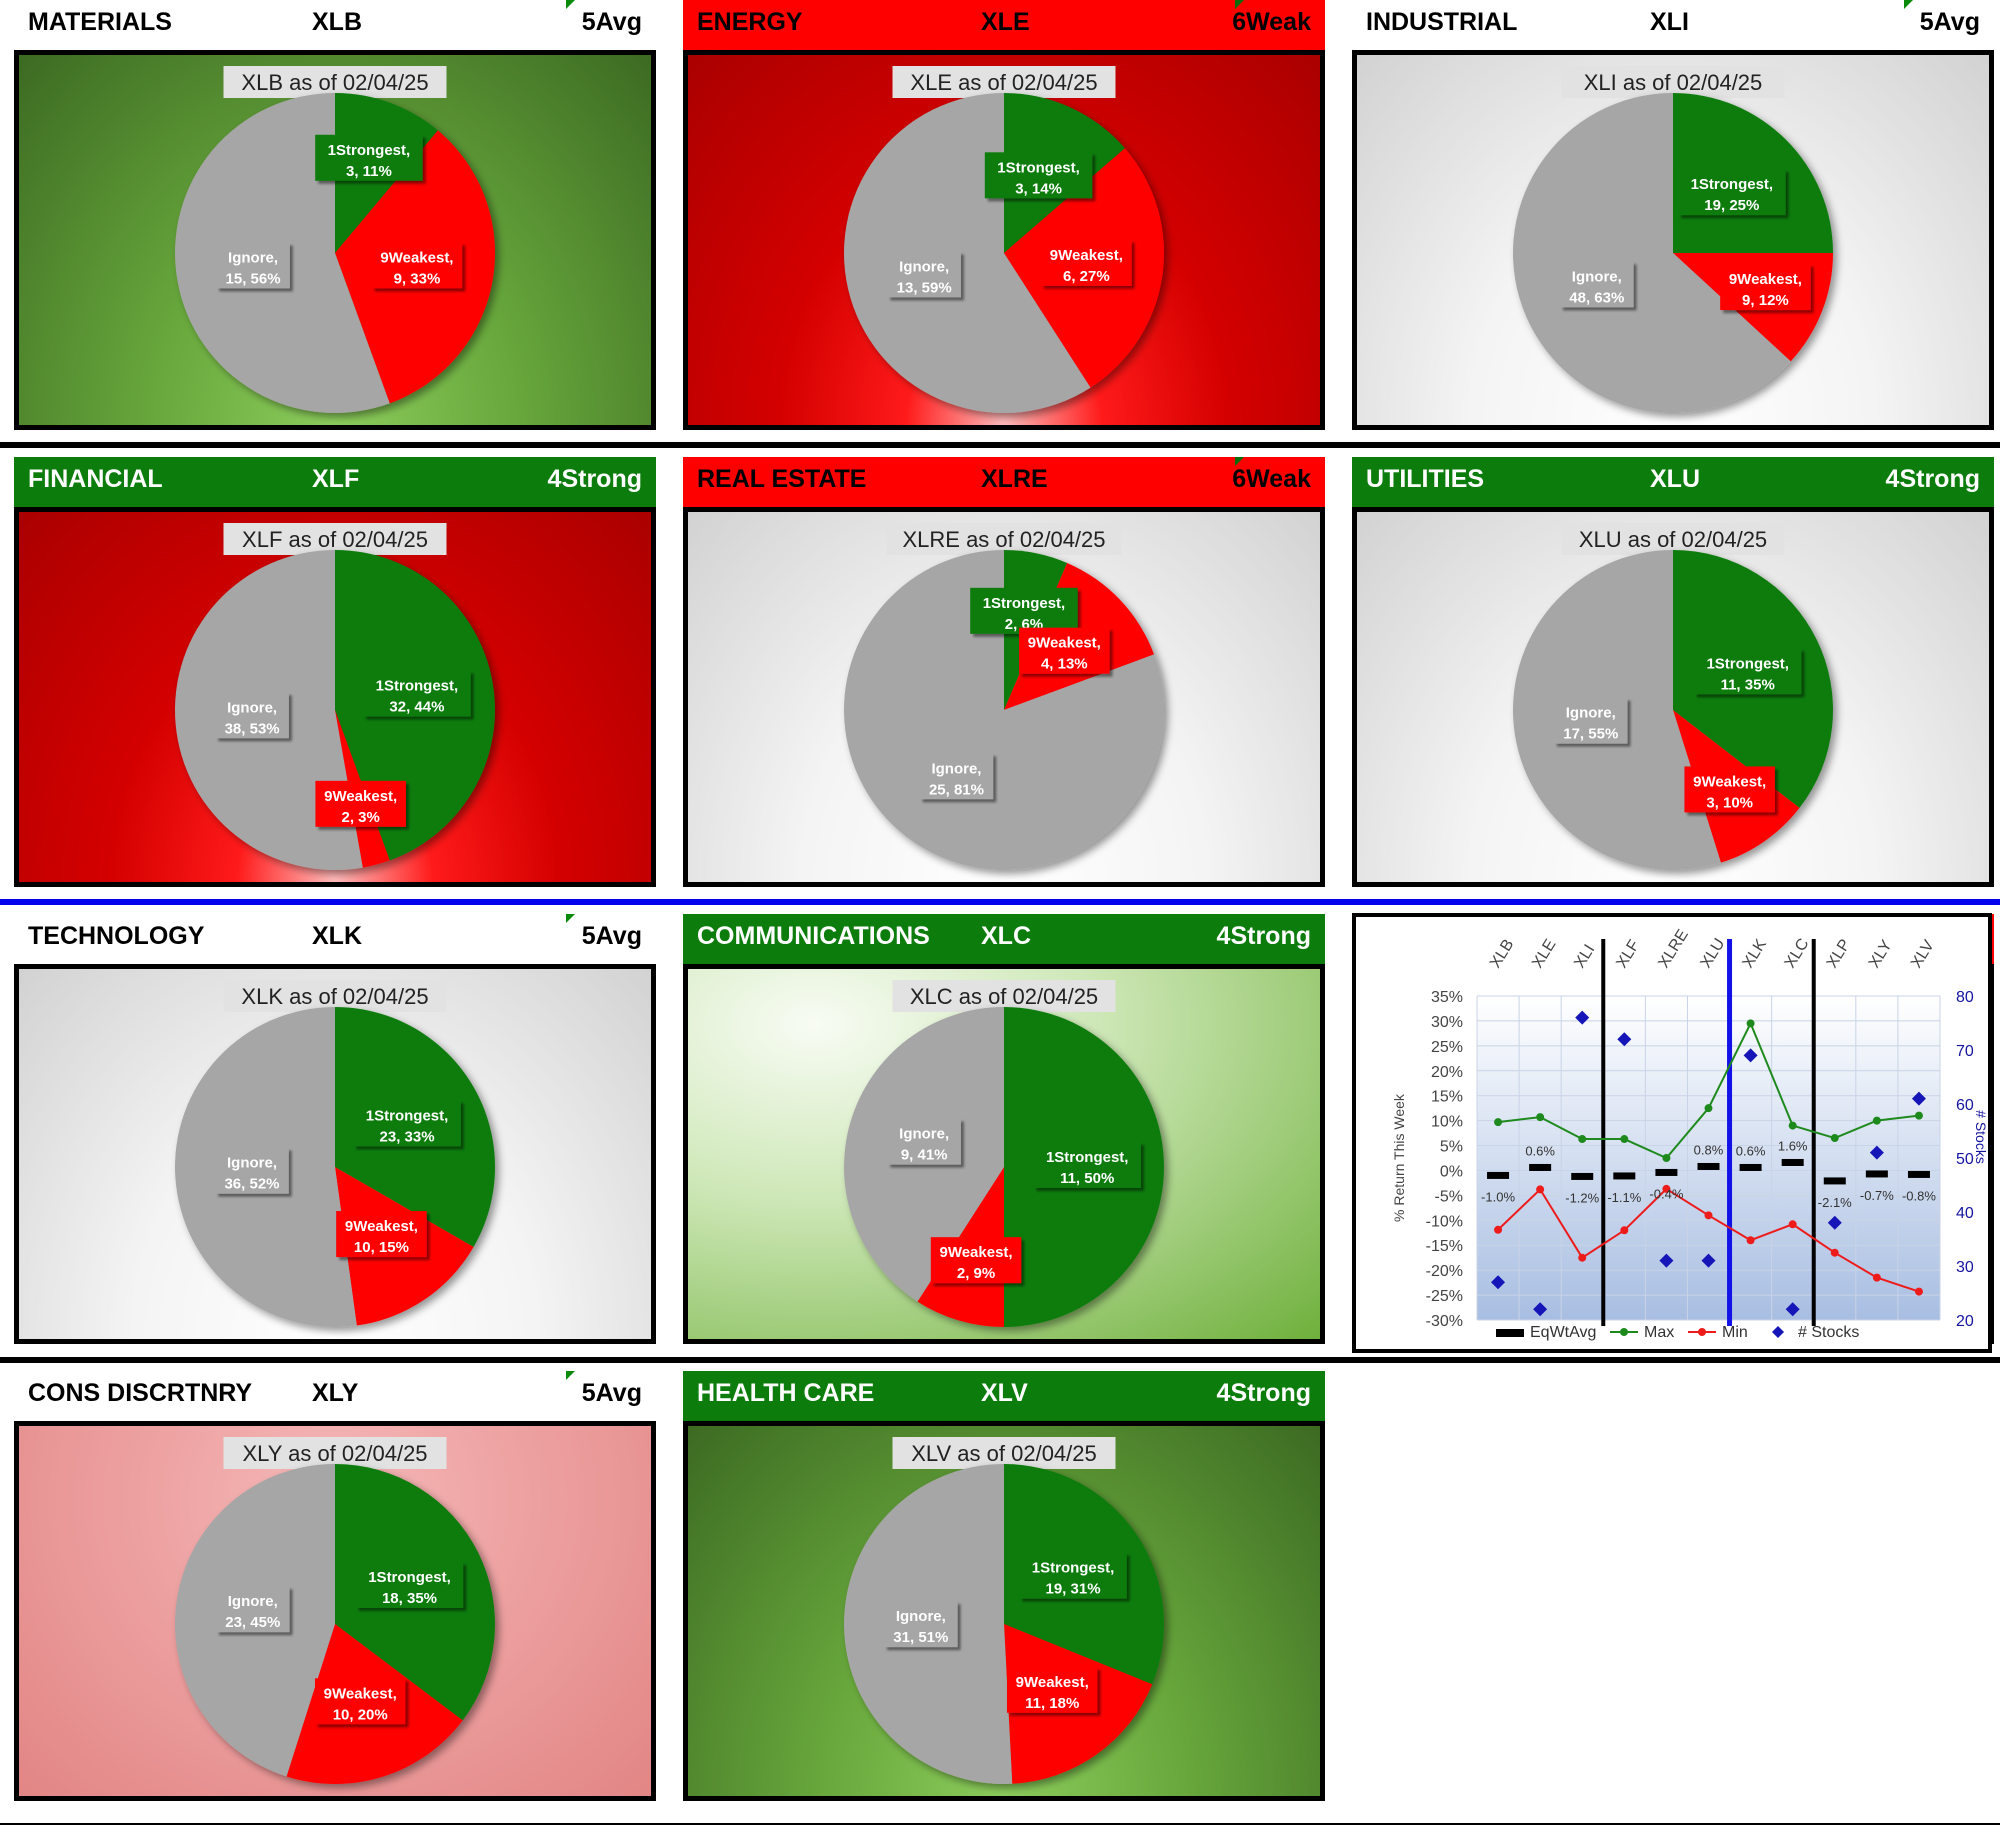 This screenshot has height=1827, width=2000. Describe the element at coordinates (1425, 479) in the screenshot. I see `sector-name: UTILITIES` at that location.